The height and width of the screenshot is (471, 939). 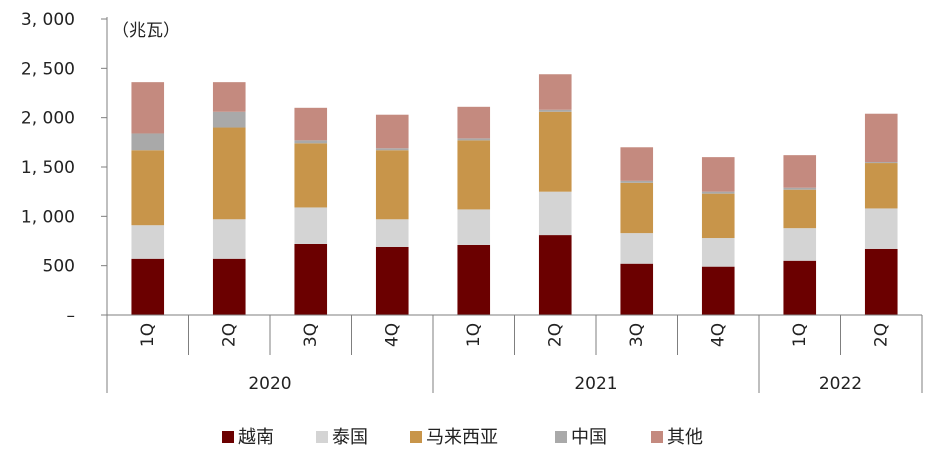 I want to click on y-axis: – 500 1, 000 1, 500 2, 000 2, 500 3, 000, so click(x=64, y=168).